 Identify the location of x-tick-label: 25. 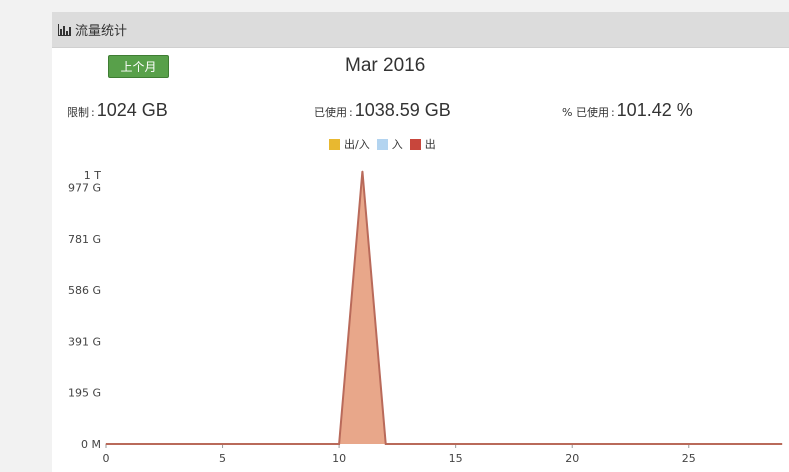
(689, 458).